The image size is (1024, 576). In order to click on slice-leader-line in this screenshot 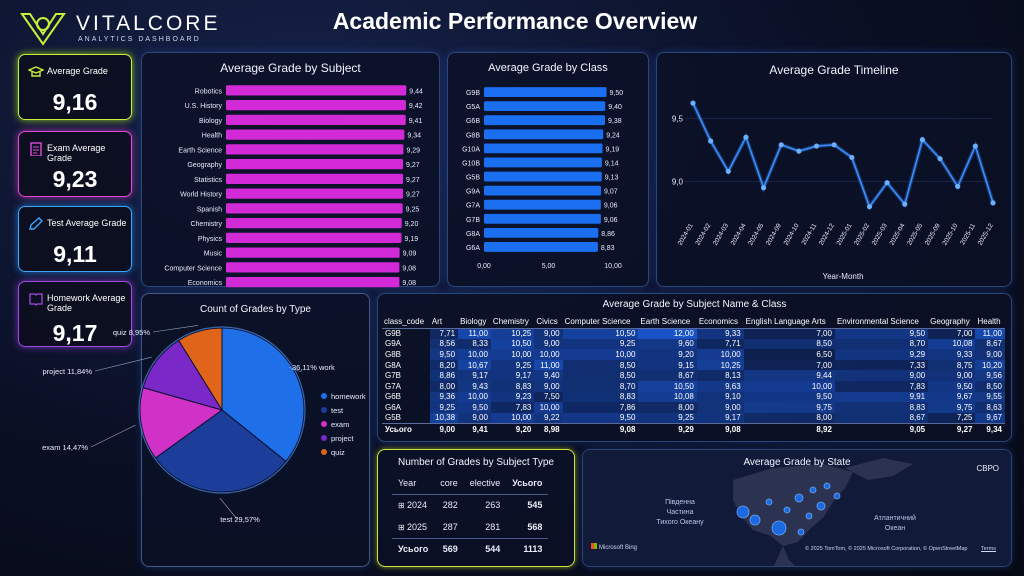, I will do `click(113, 436)`.